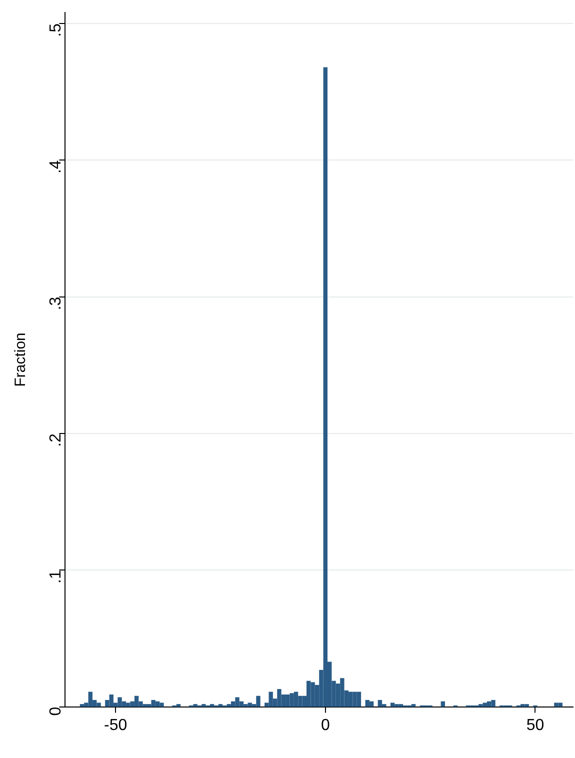 This screenshot has width=575, height=758. What do you see at coordinates (56, 440) in the screenshot?
I see `y-tick-label: .2` at bounding box center [56, 440].